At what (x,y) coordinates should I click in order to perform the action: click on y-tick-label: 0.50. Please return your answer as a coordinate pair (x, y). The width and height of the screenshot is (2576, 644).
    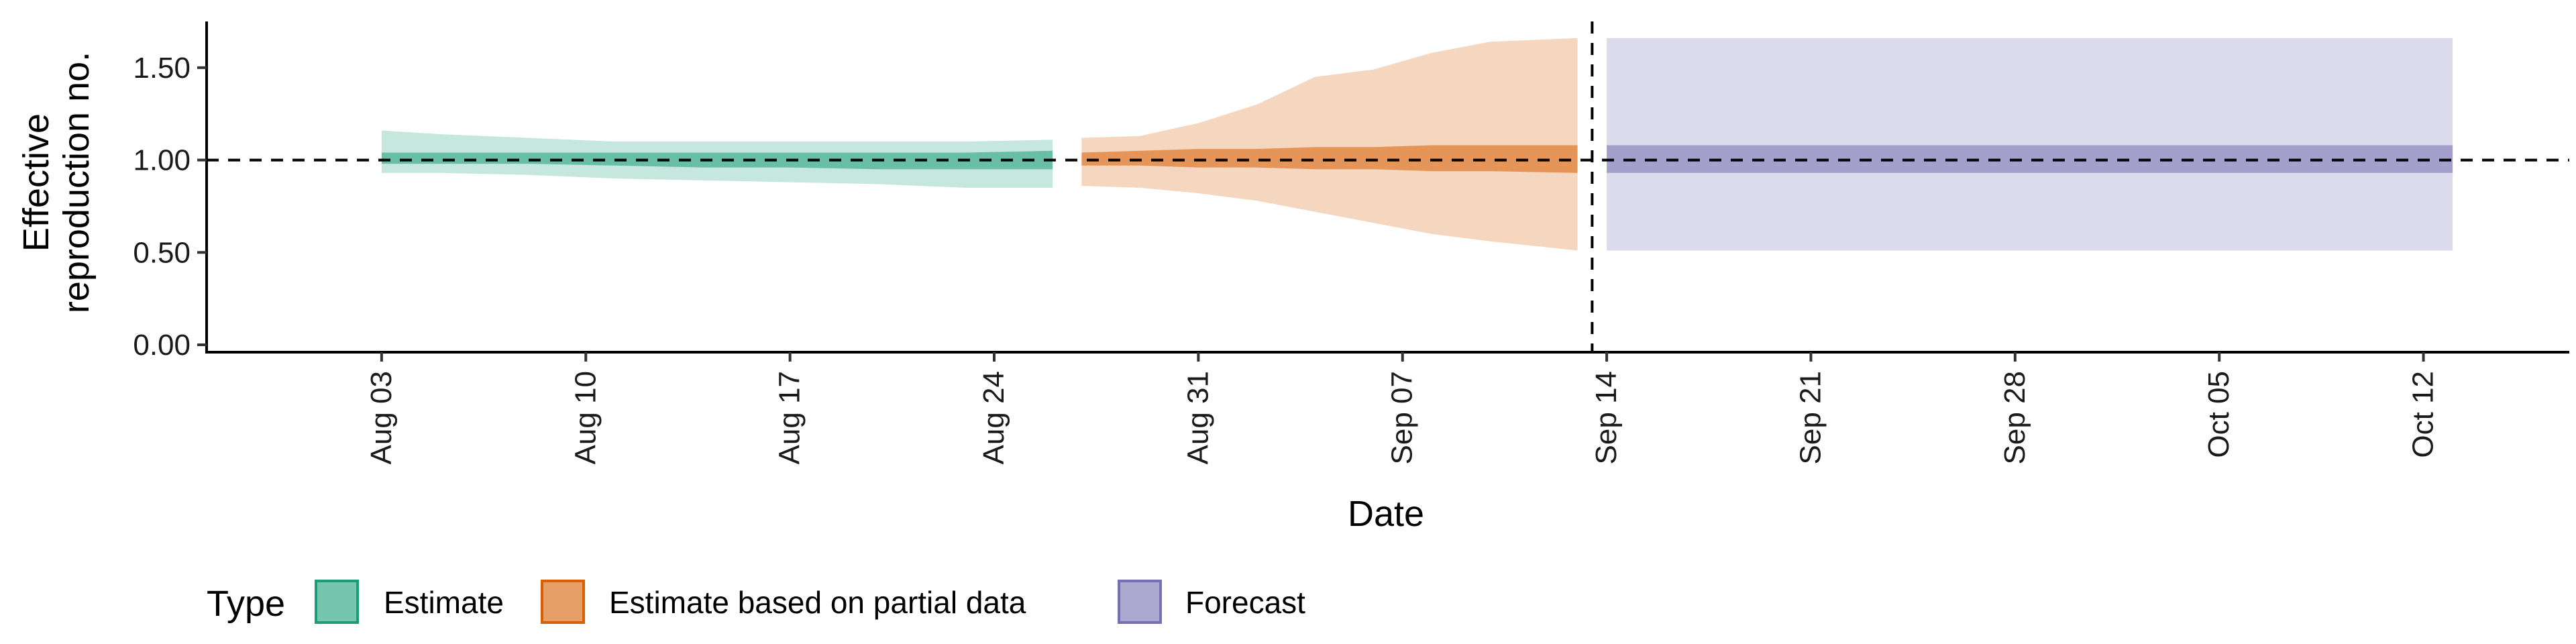
    Looking at the image, I should click on (162, 252).